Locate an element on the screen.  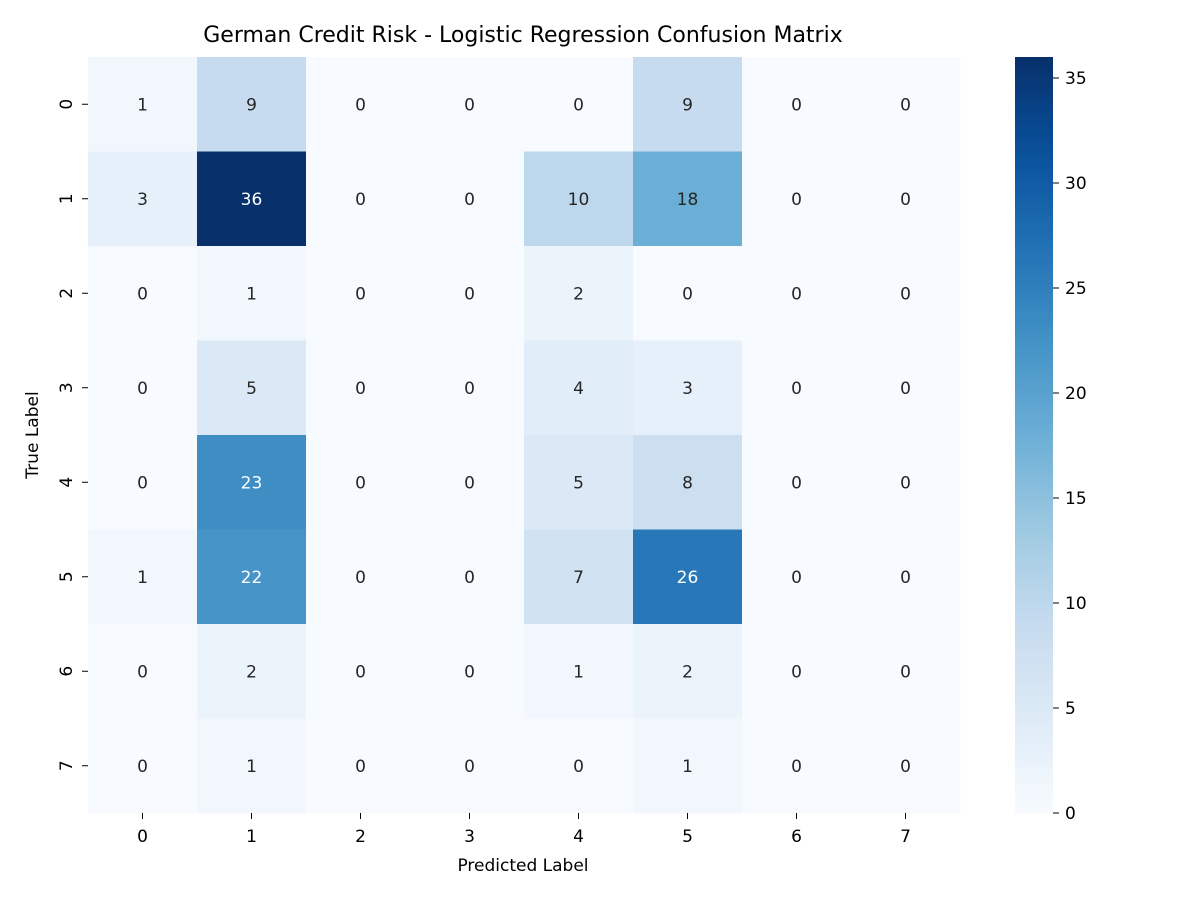
x-tick-label: 0 is located at coordinates (142, 837).